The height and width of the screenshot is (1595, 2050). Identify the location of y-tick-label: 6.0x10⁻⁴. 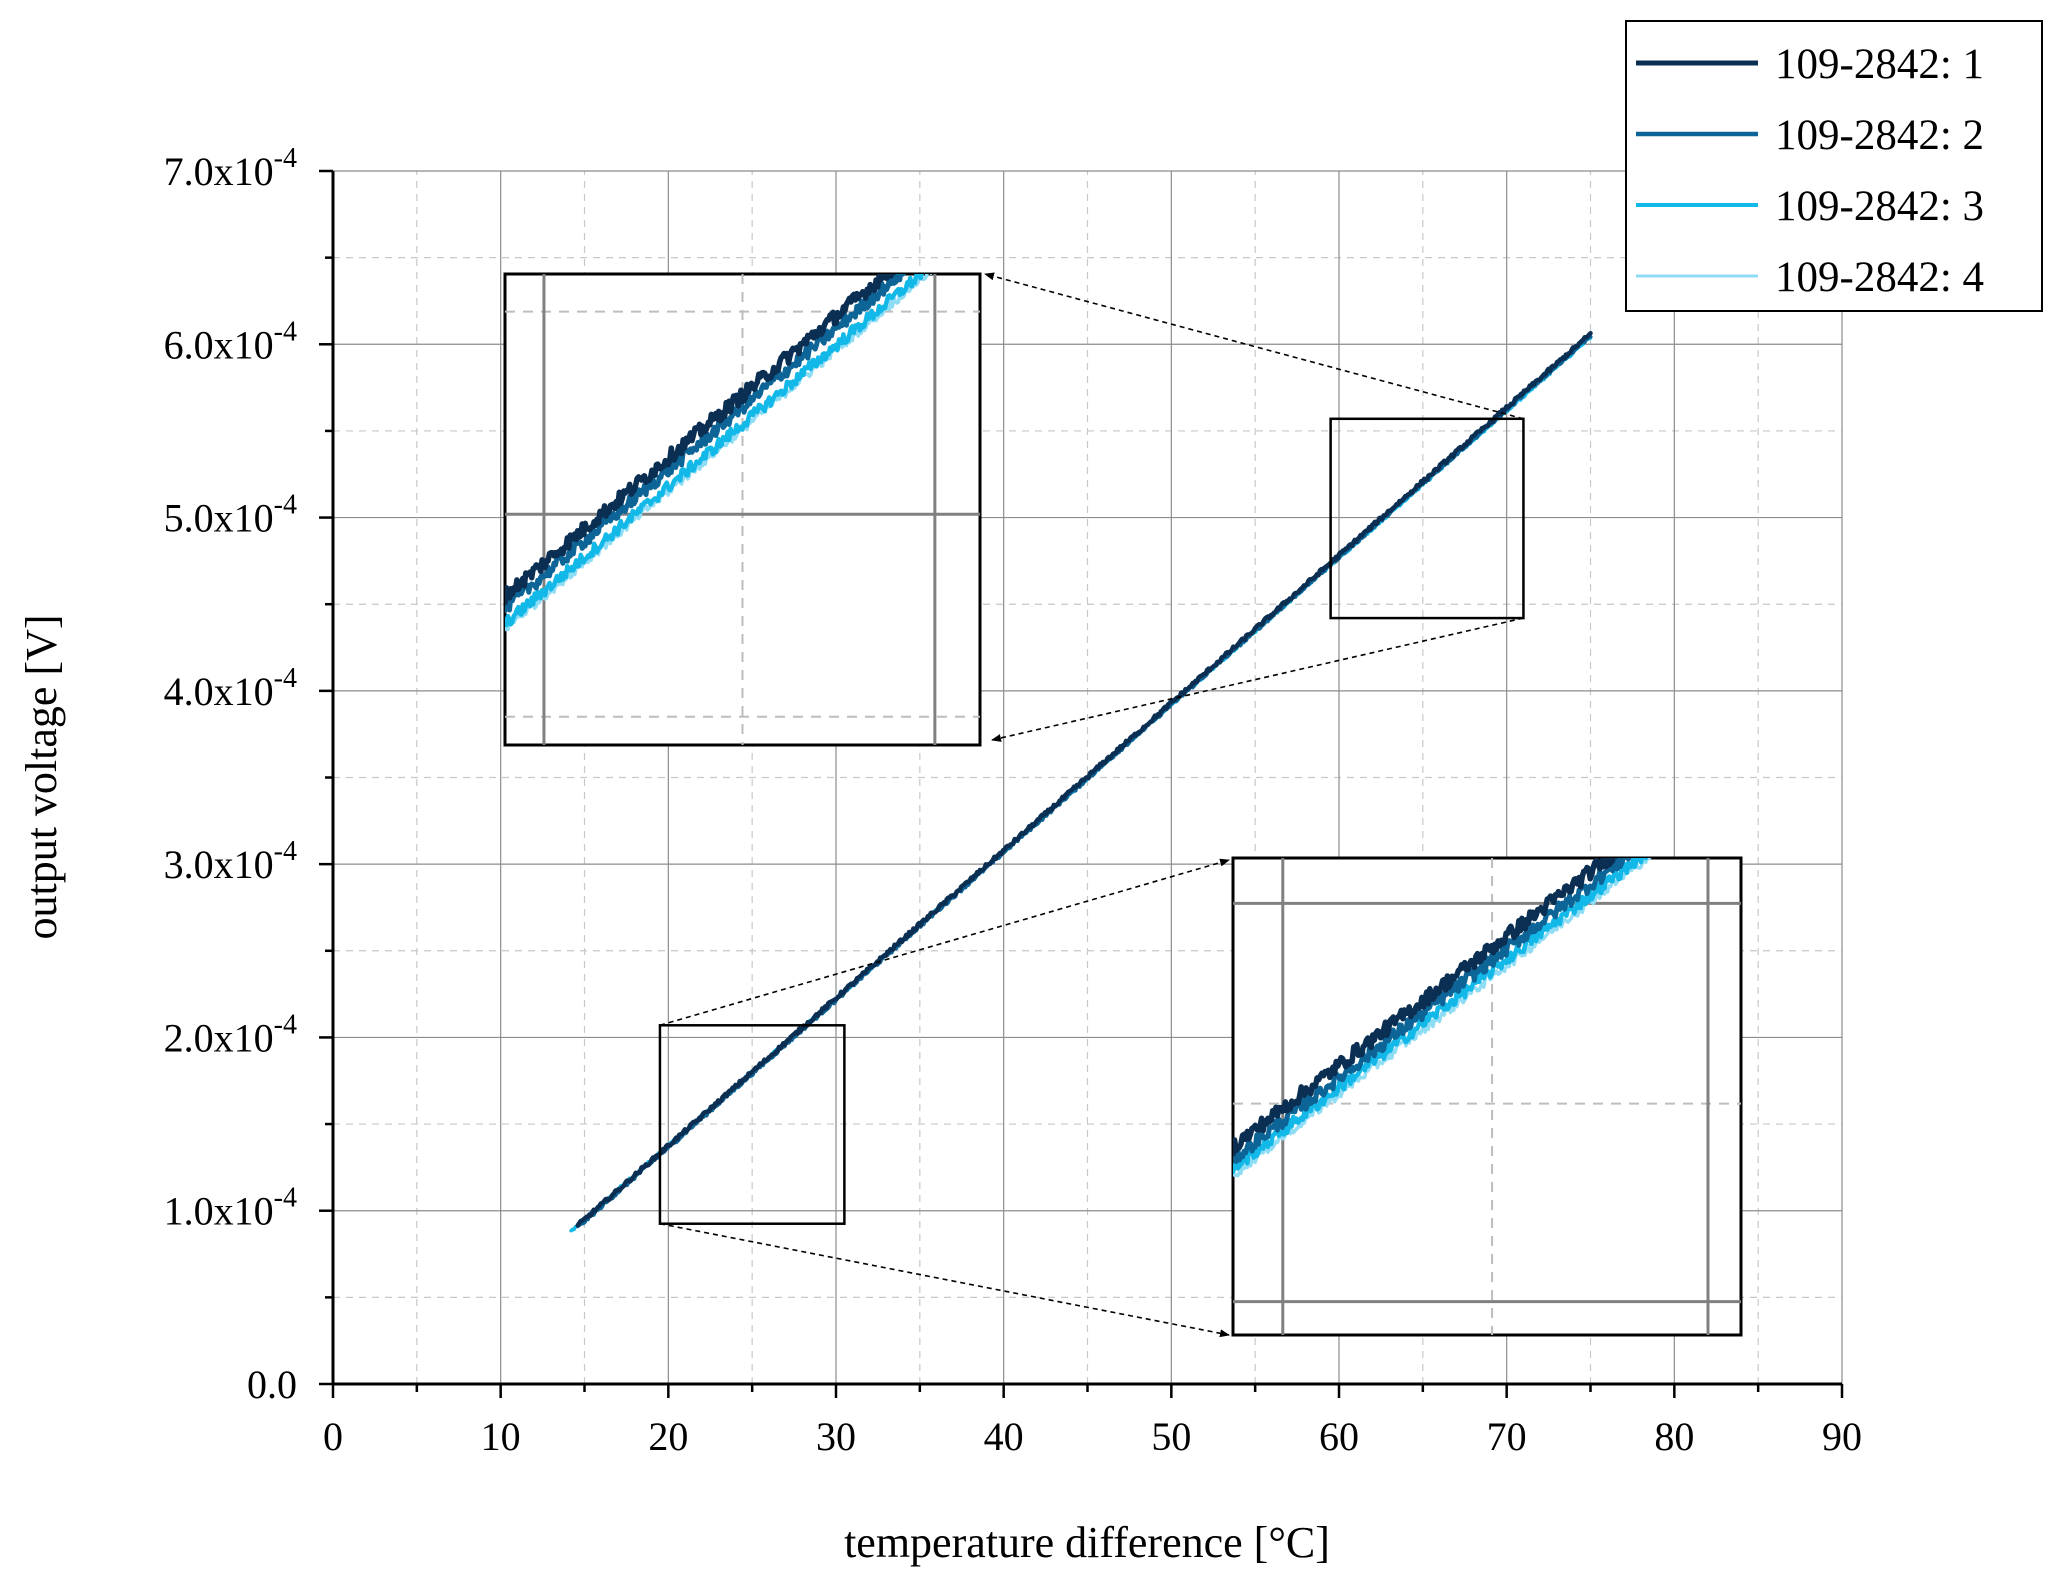
(230, 341).